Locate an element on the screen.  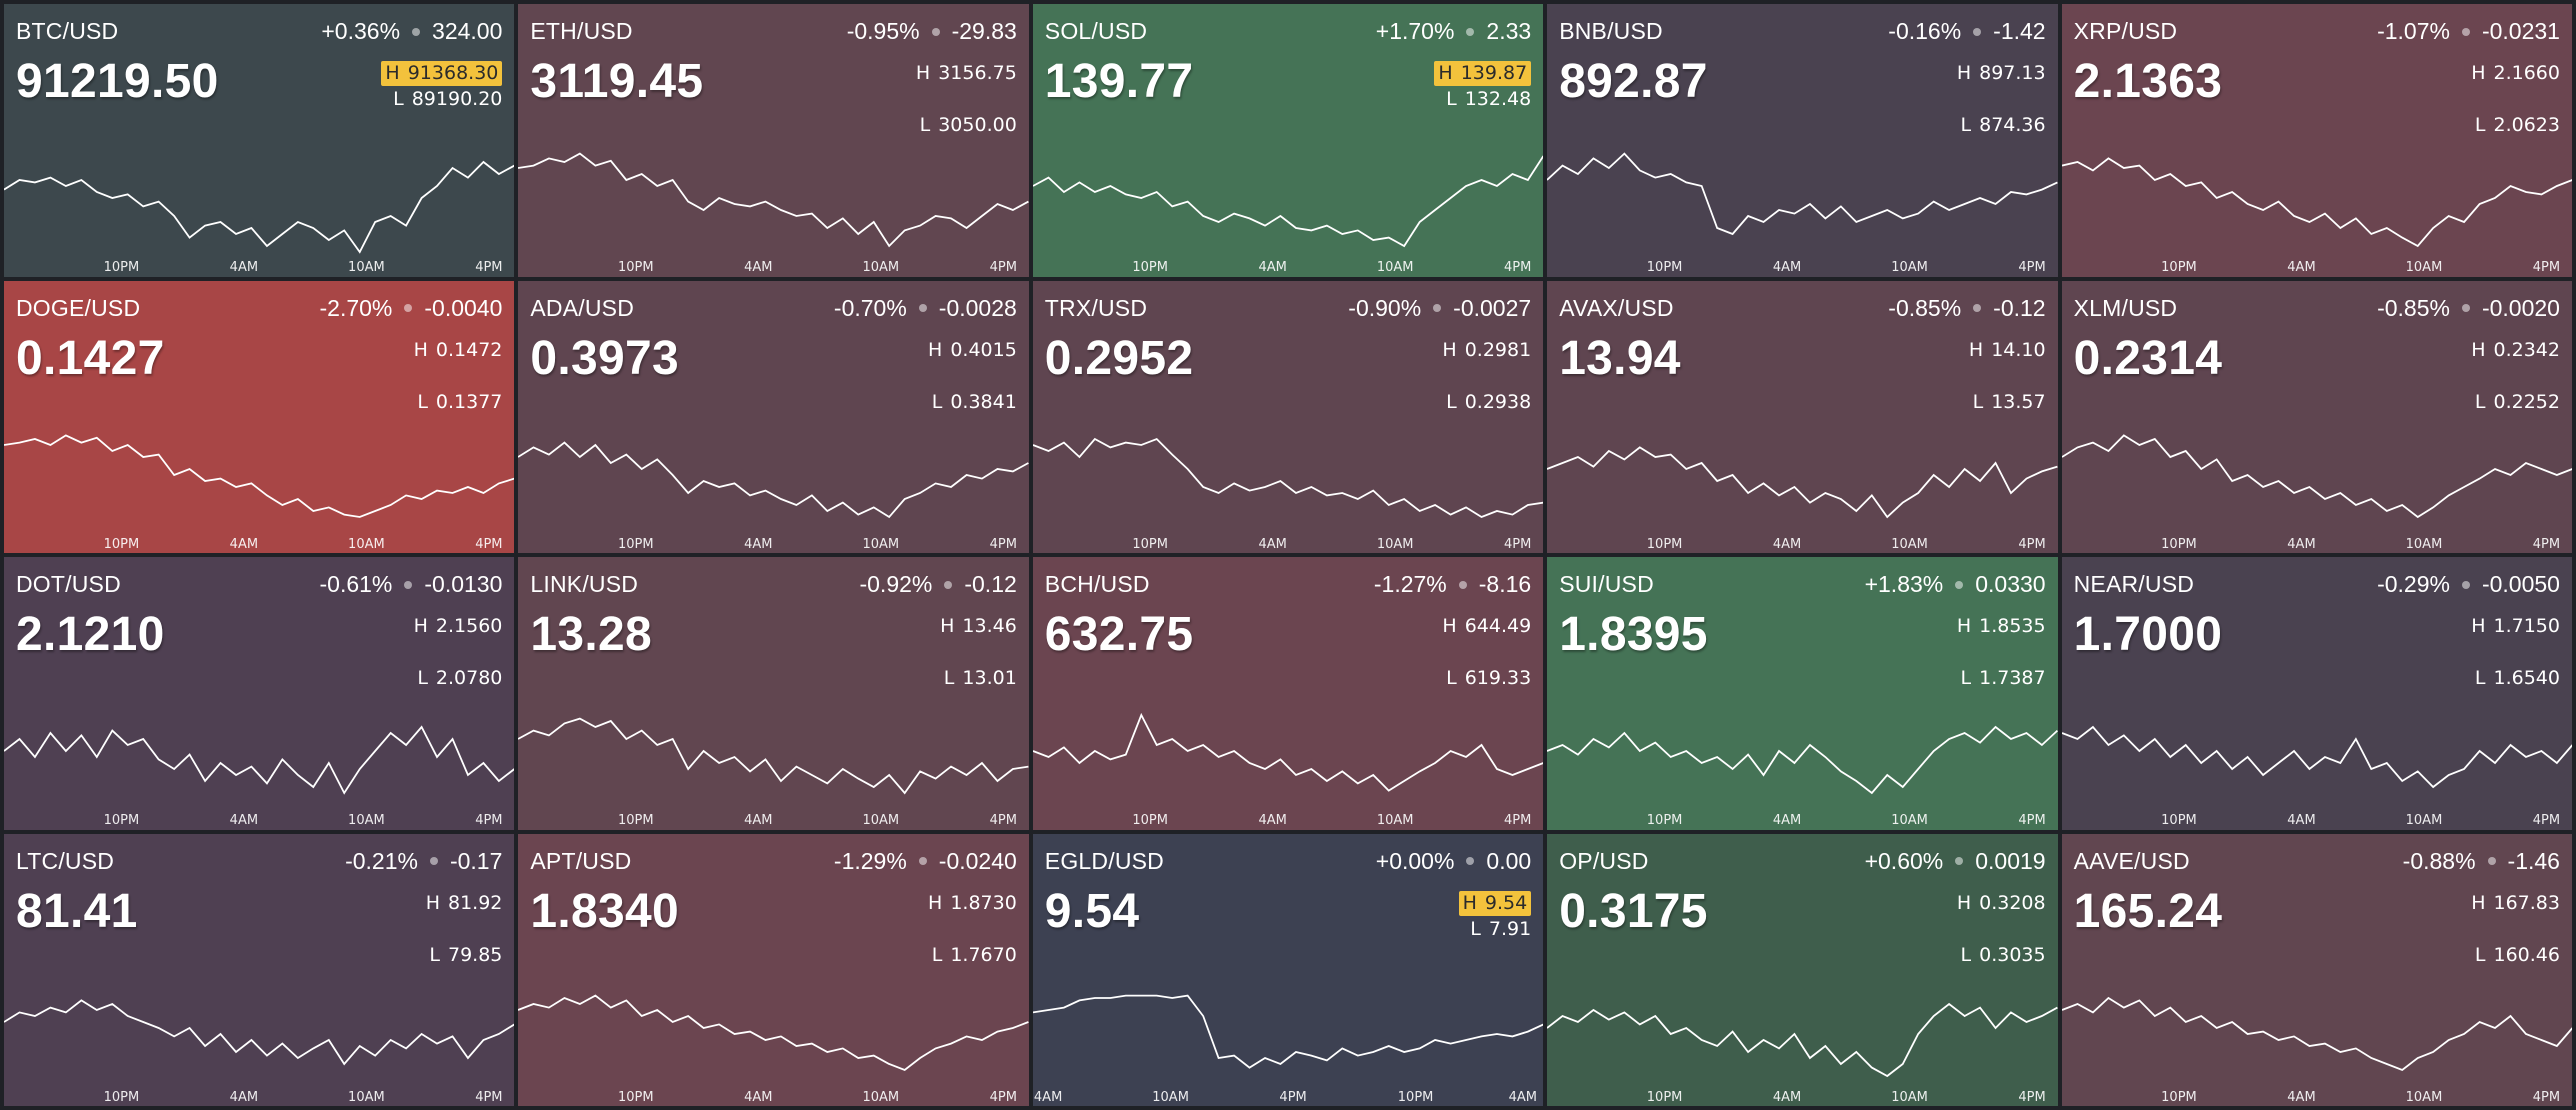
change-absolute: -0.0050 is located at coordinates (2520, 584).